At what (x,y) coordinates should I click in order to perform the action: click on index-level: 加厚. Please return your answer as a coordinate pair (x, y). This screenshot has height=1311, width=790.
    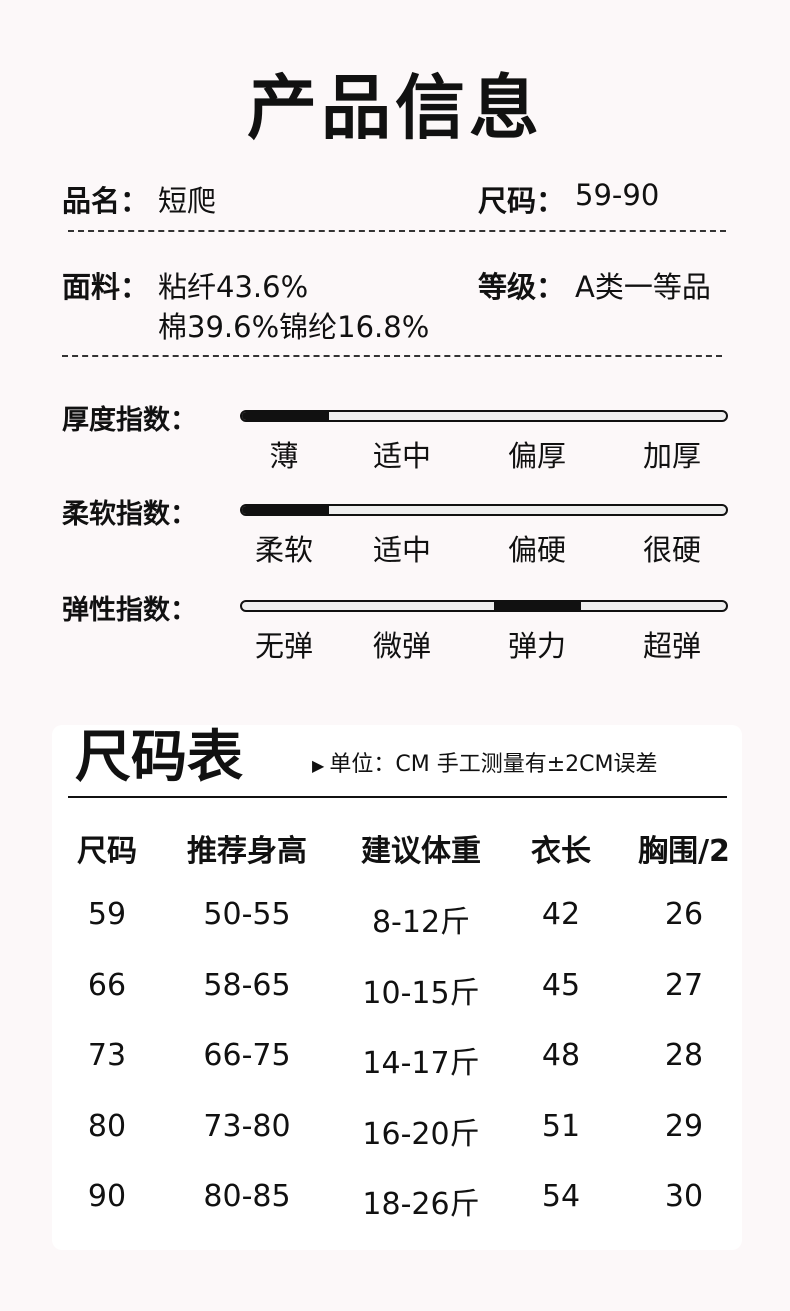
    Looking at the image, I should click on (672, 456).